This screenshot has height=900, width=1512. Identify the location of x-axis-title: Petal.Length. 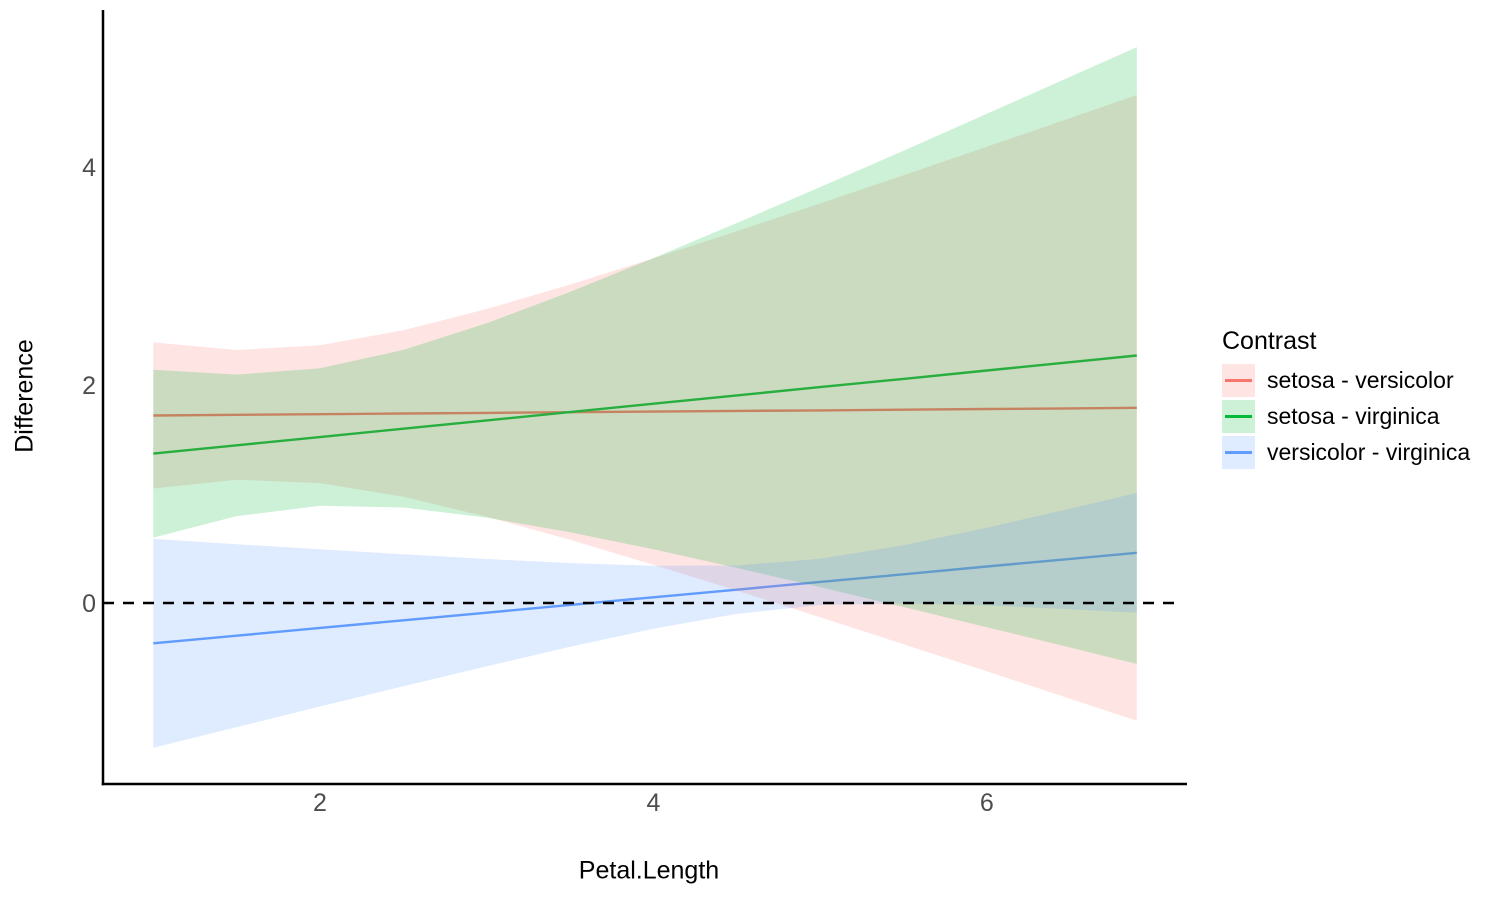
(649, 870).